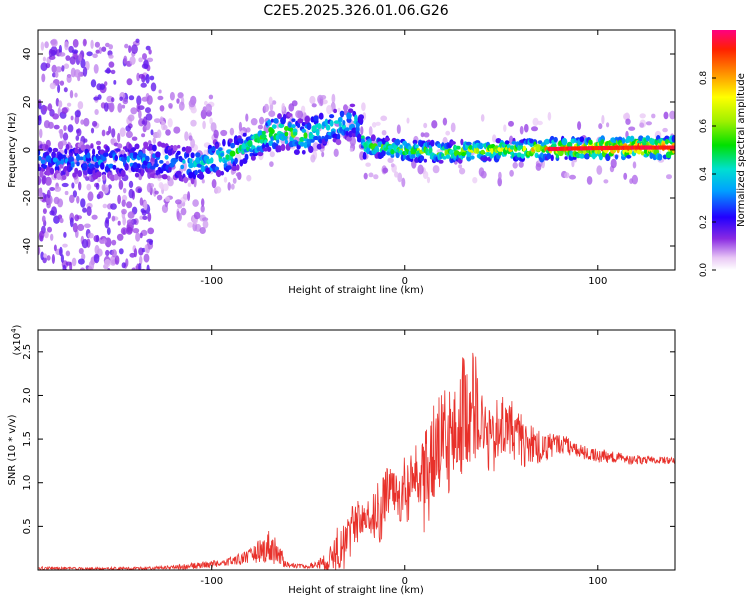  I want to click on snr-ytick-label: 0.5, so click(27, 526).